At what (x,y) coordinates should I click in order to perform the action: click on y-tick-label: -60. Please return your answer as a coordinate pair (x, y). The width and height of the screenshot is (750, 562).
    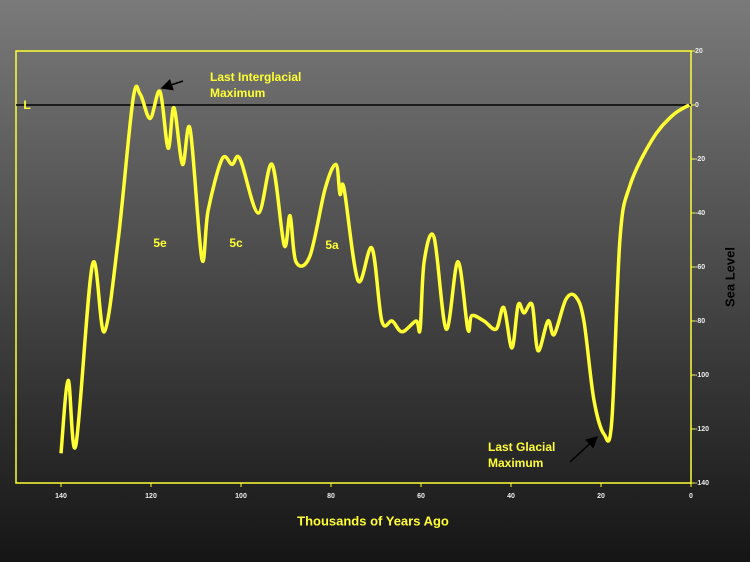
    Looking at the image, I should click on (700, 267).